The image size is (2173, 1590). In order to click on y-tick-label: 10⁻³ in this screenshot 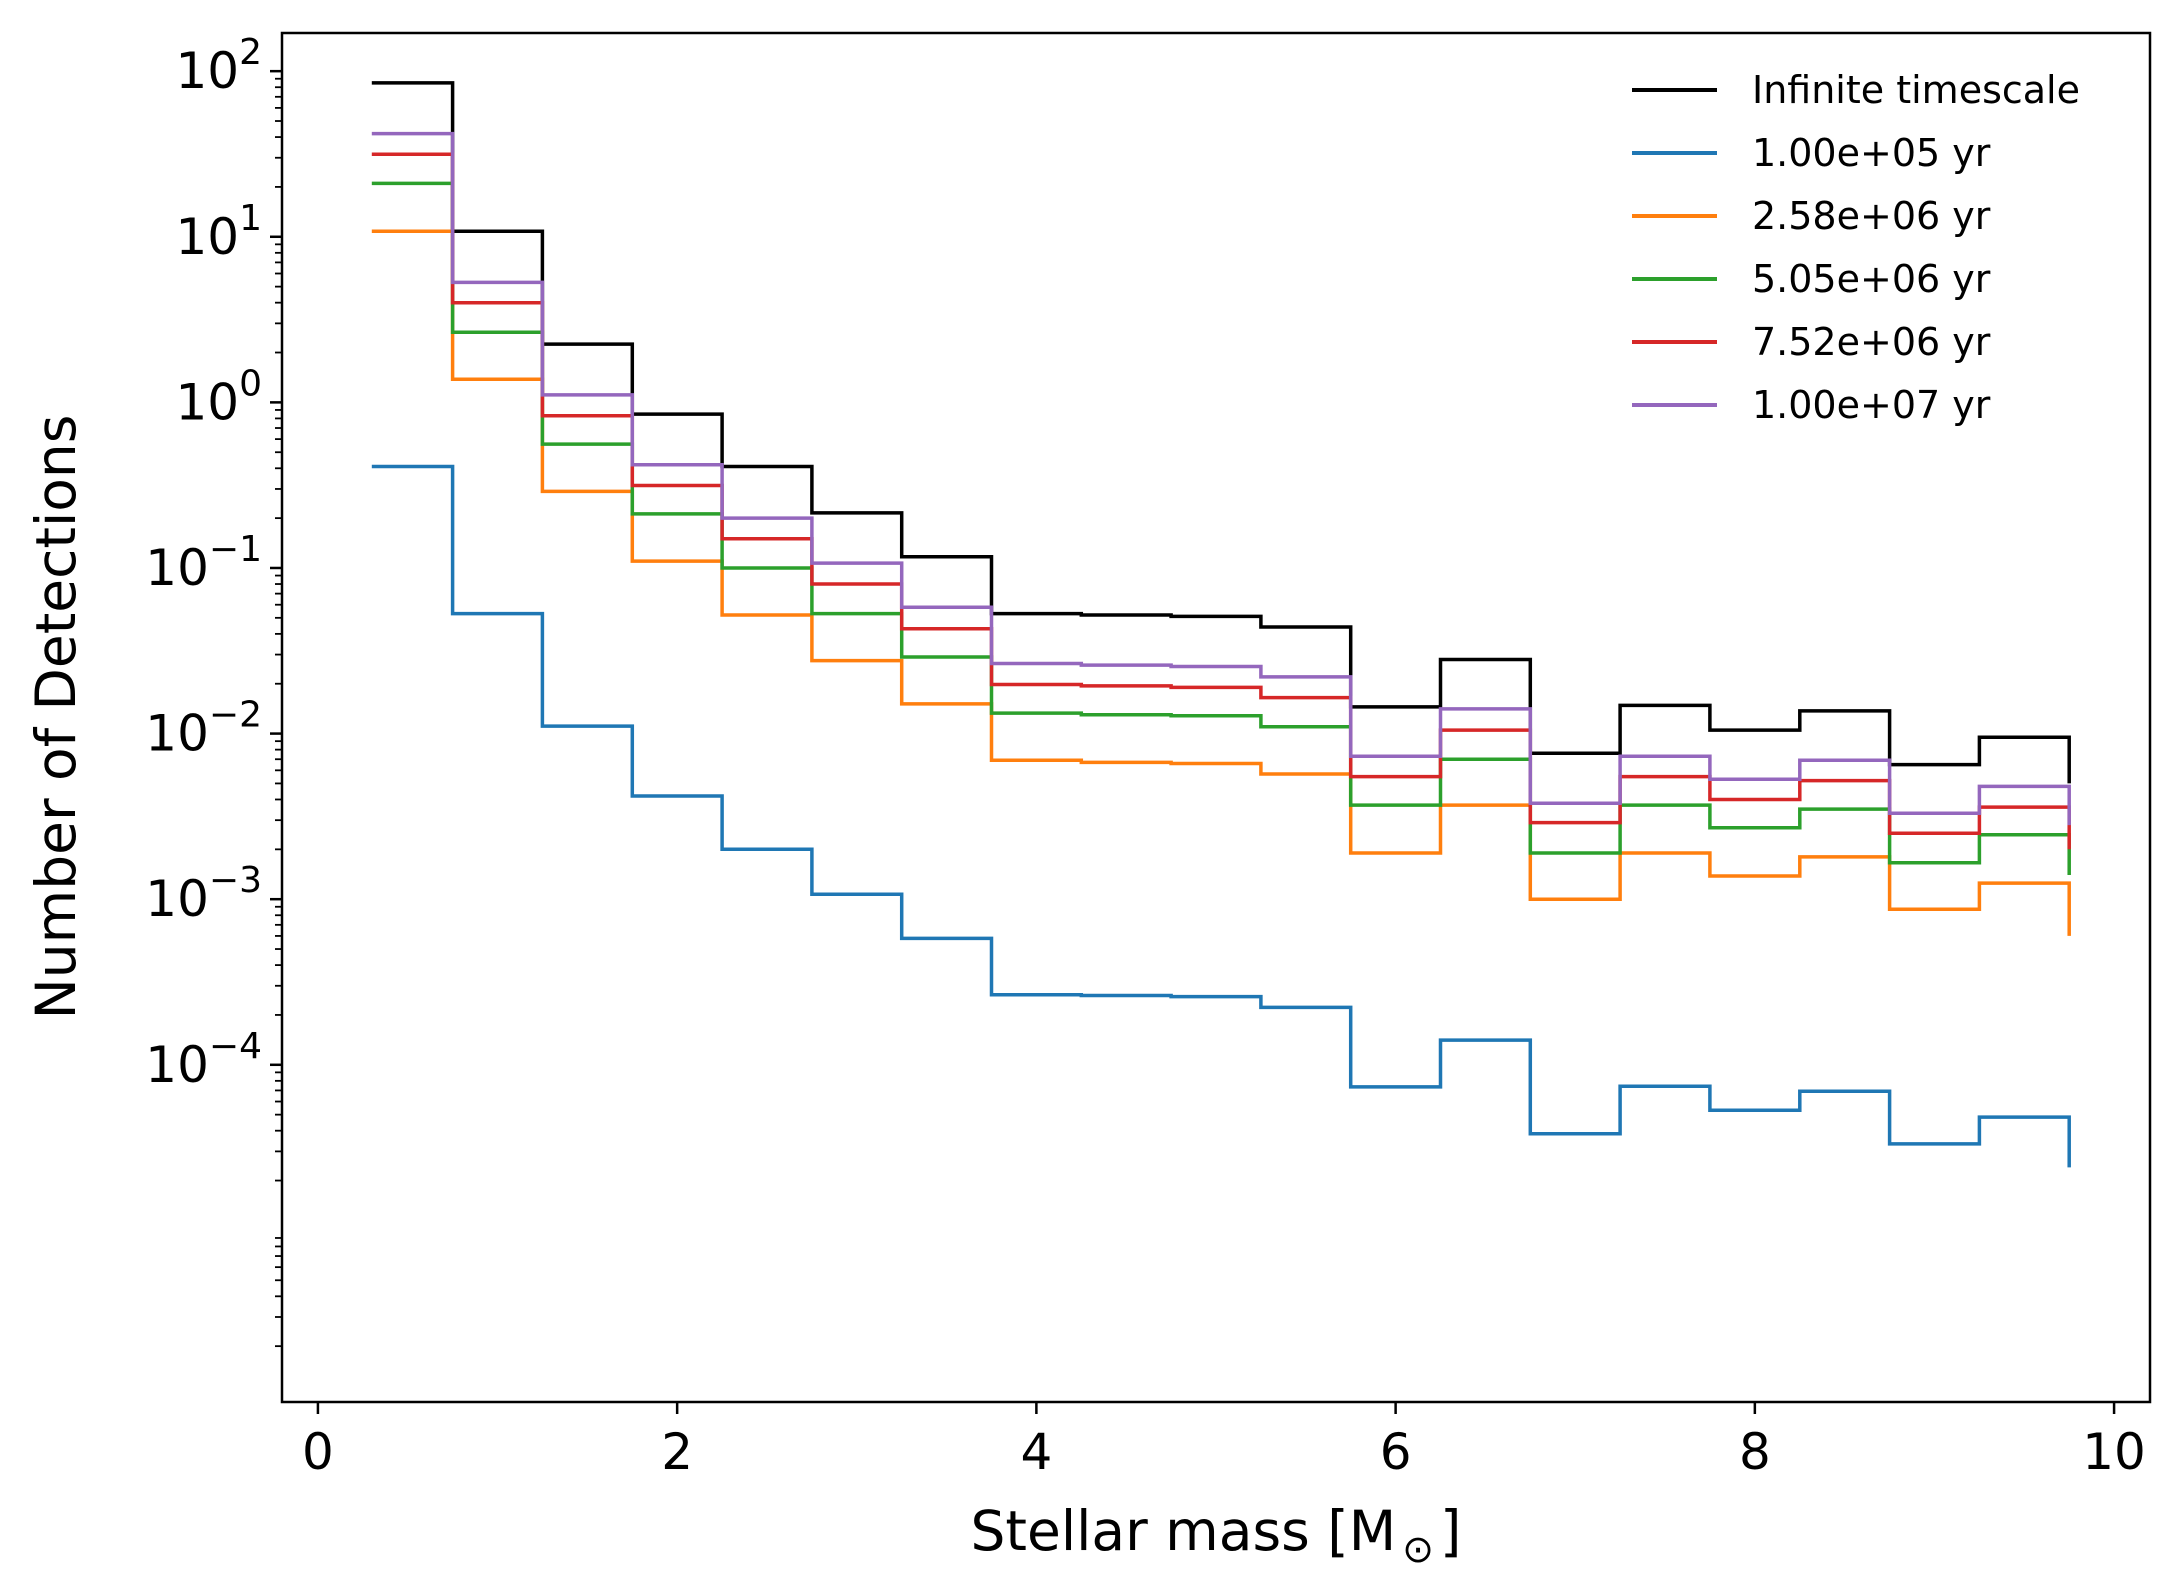, I will do `click(203, 894)`.